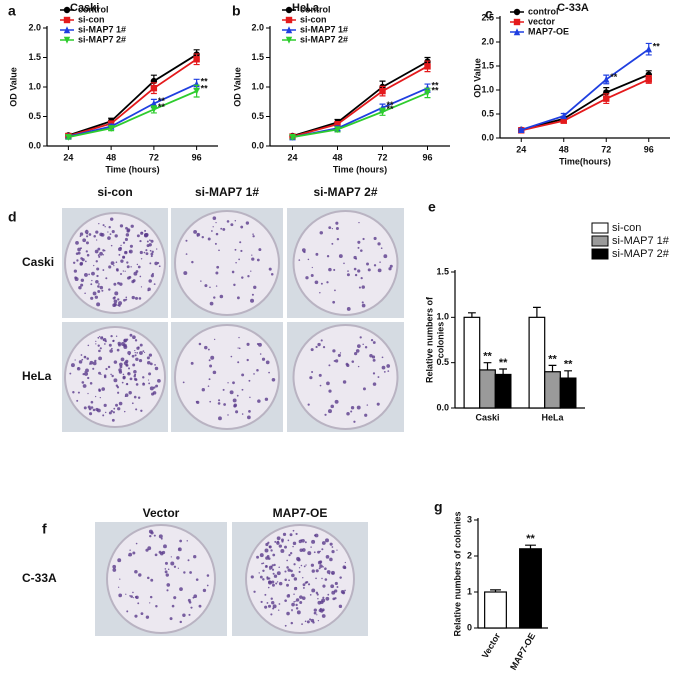  What do you see at coordinates (44, 529) in the screenshot?
I see `panel-letter: f` at bounding box center [44, 529].